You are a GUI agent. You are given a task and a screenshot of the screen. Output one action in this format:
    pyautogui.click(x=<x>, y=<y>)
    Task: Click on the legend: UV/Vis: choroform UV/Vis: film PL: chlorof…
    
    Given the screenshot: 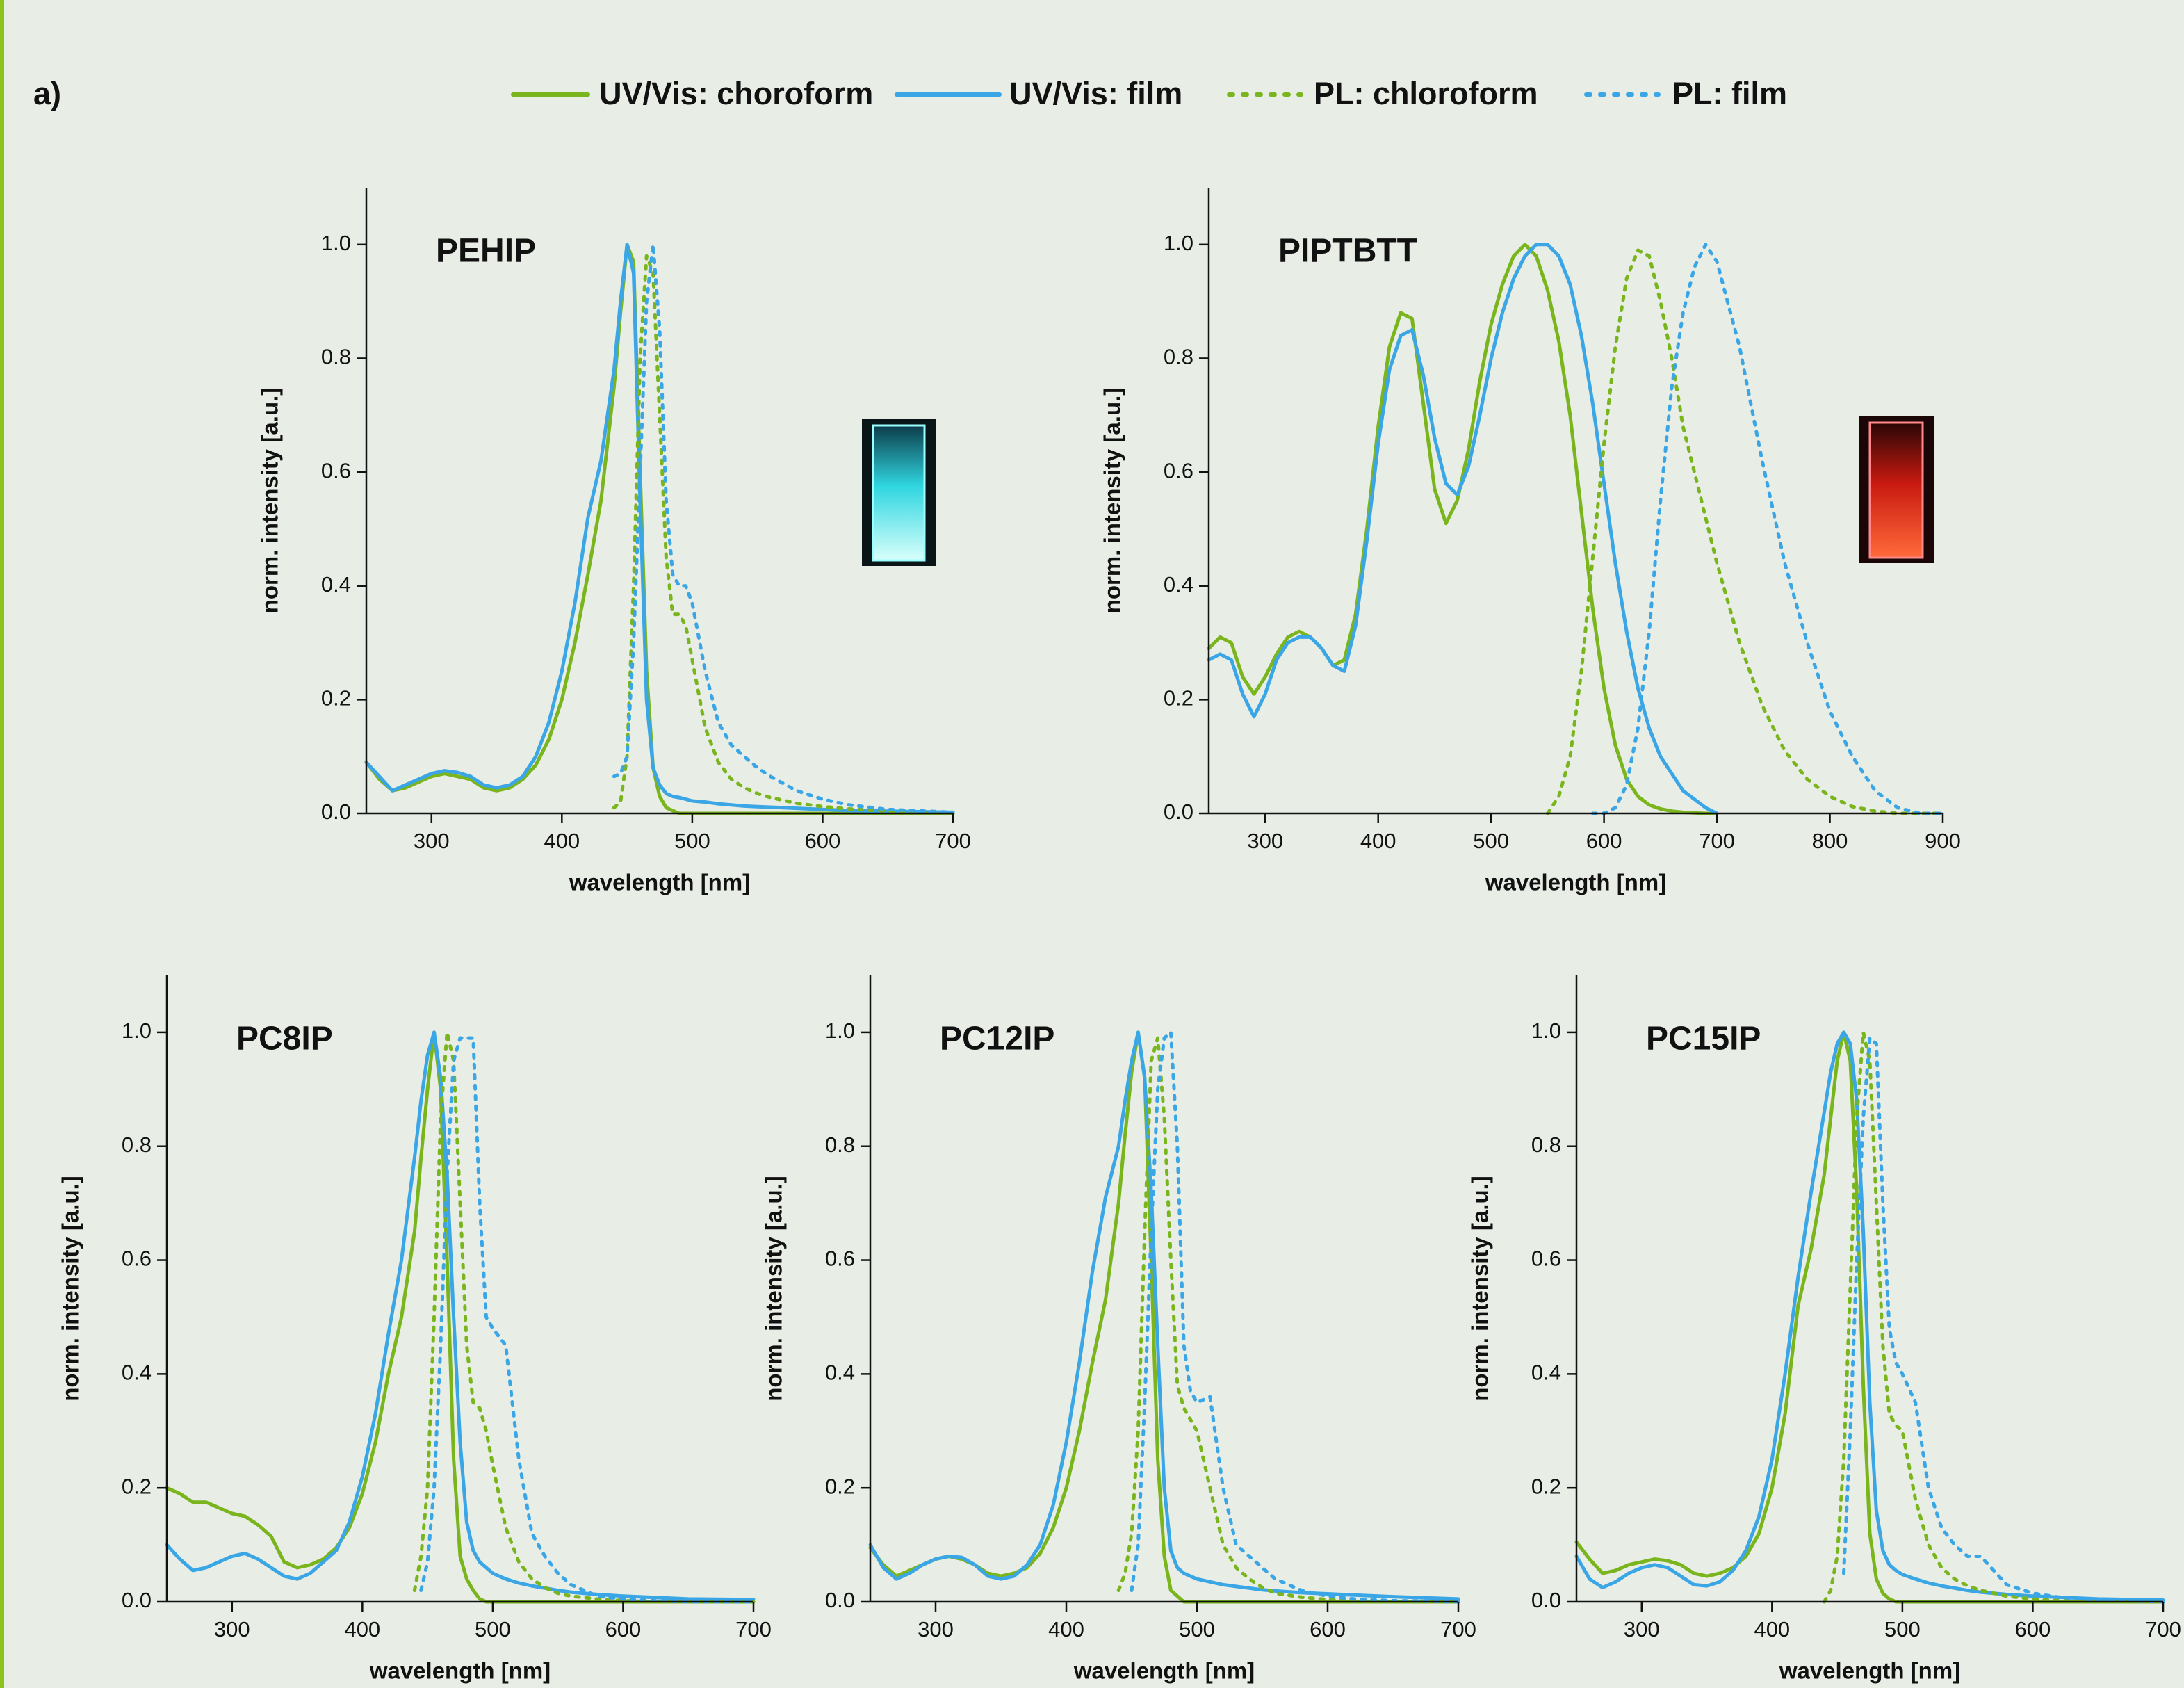 What is the action you would take?
    pyautogui.click(x=1149, y=93)
    